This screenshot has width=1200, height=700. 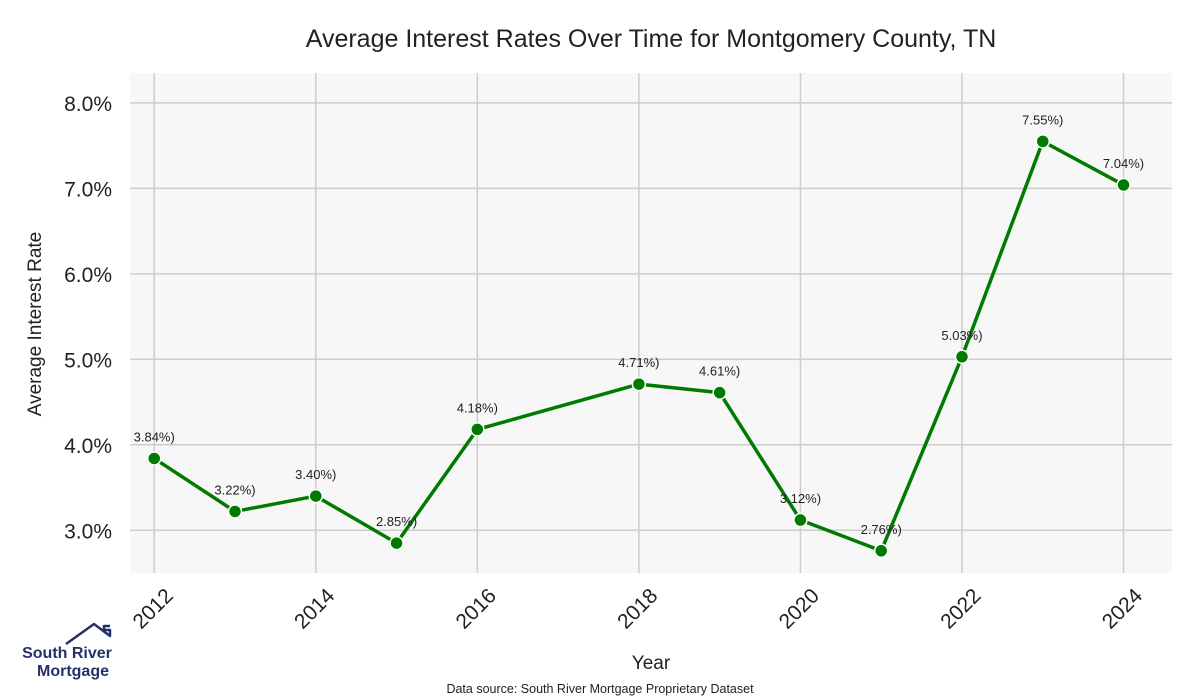 What do you see at coordinates (1123, 609) in the screenshot?
I see `x-tick-label: 2024` at bounding box center [1123, 609].